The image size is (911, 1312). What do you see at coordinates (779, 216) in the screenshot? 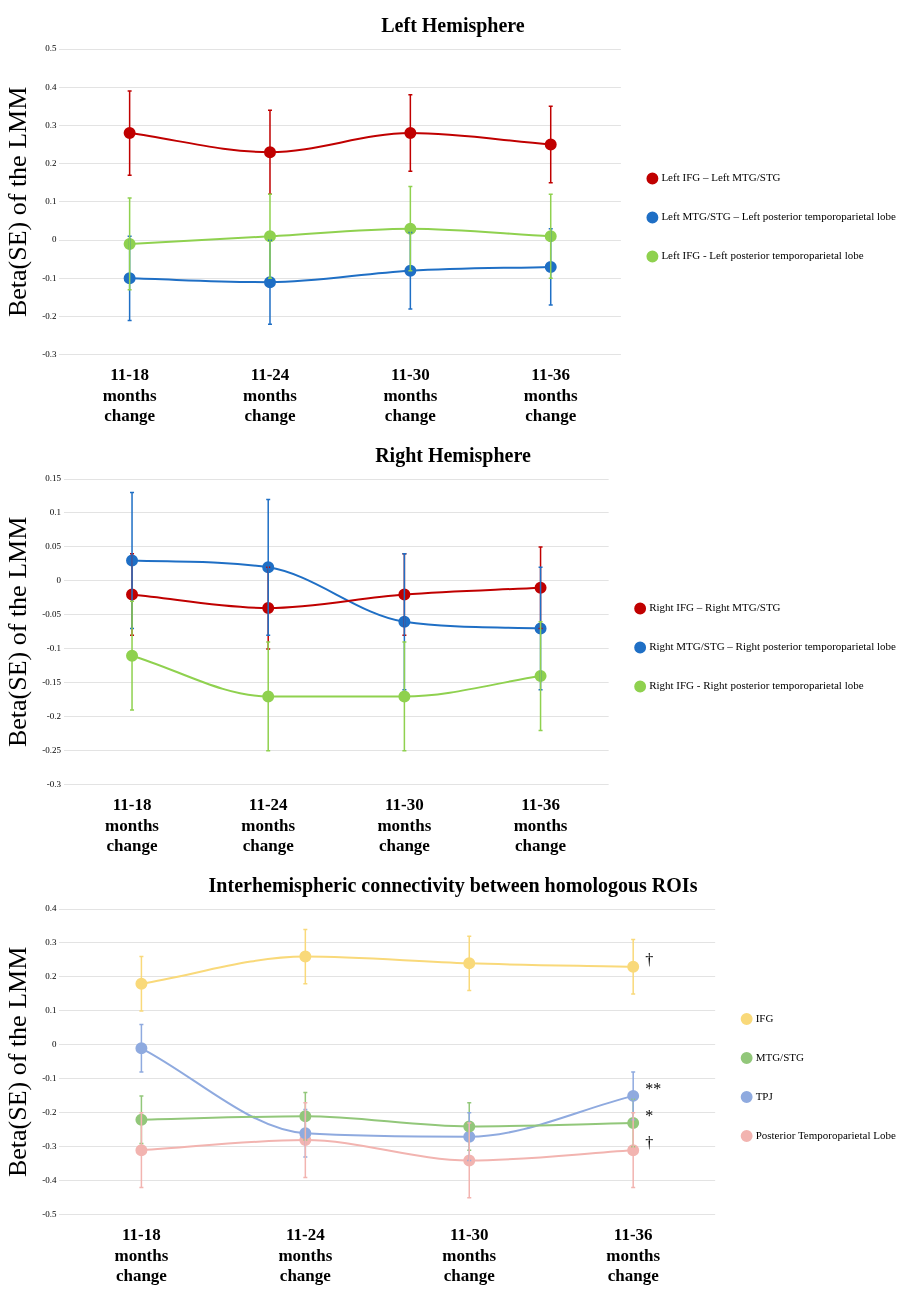
I see `legend-label: Left MTG/STG – Left posterior temporoparietal lobe` at bounding box center [779, 216].